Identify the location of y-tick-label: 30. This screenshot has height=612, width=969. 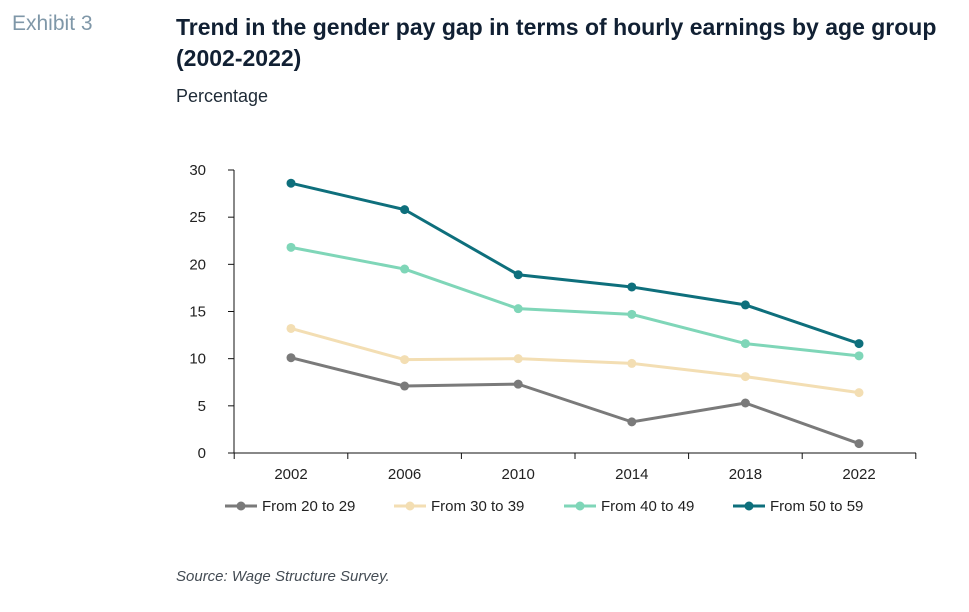
(197, 170).